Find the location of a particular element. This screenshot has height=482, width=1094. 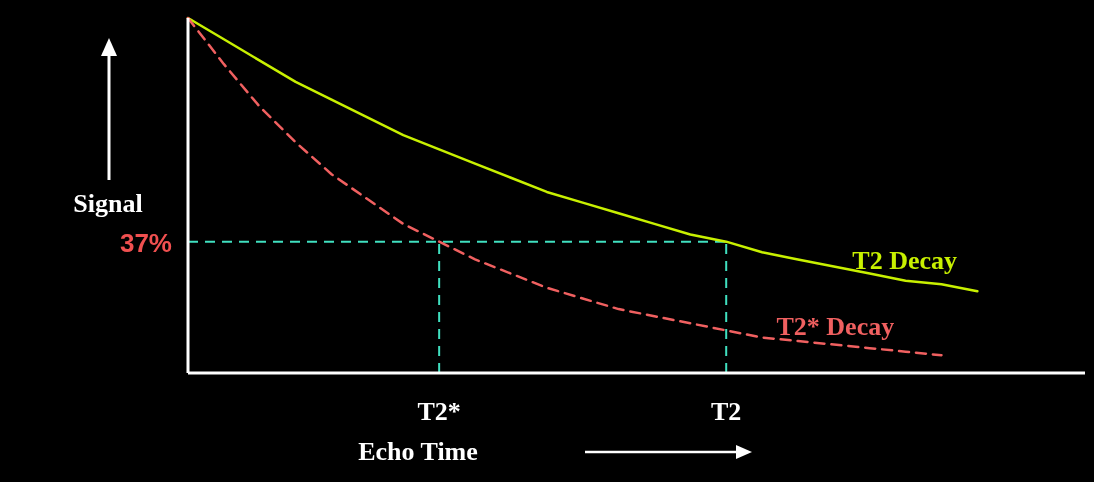

x-axis-title: Echo Time is located at coordinates (418, 451).